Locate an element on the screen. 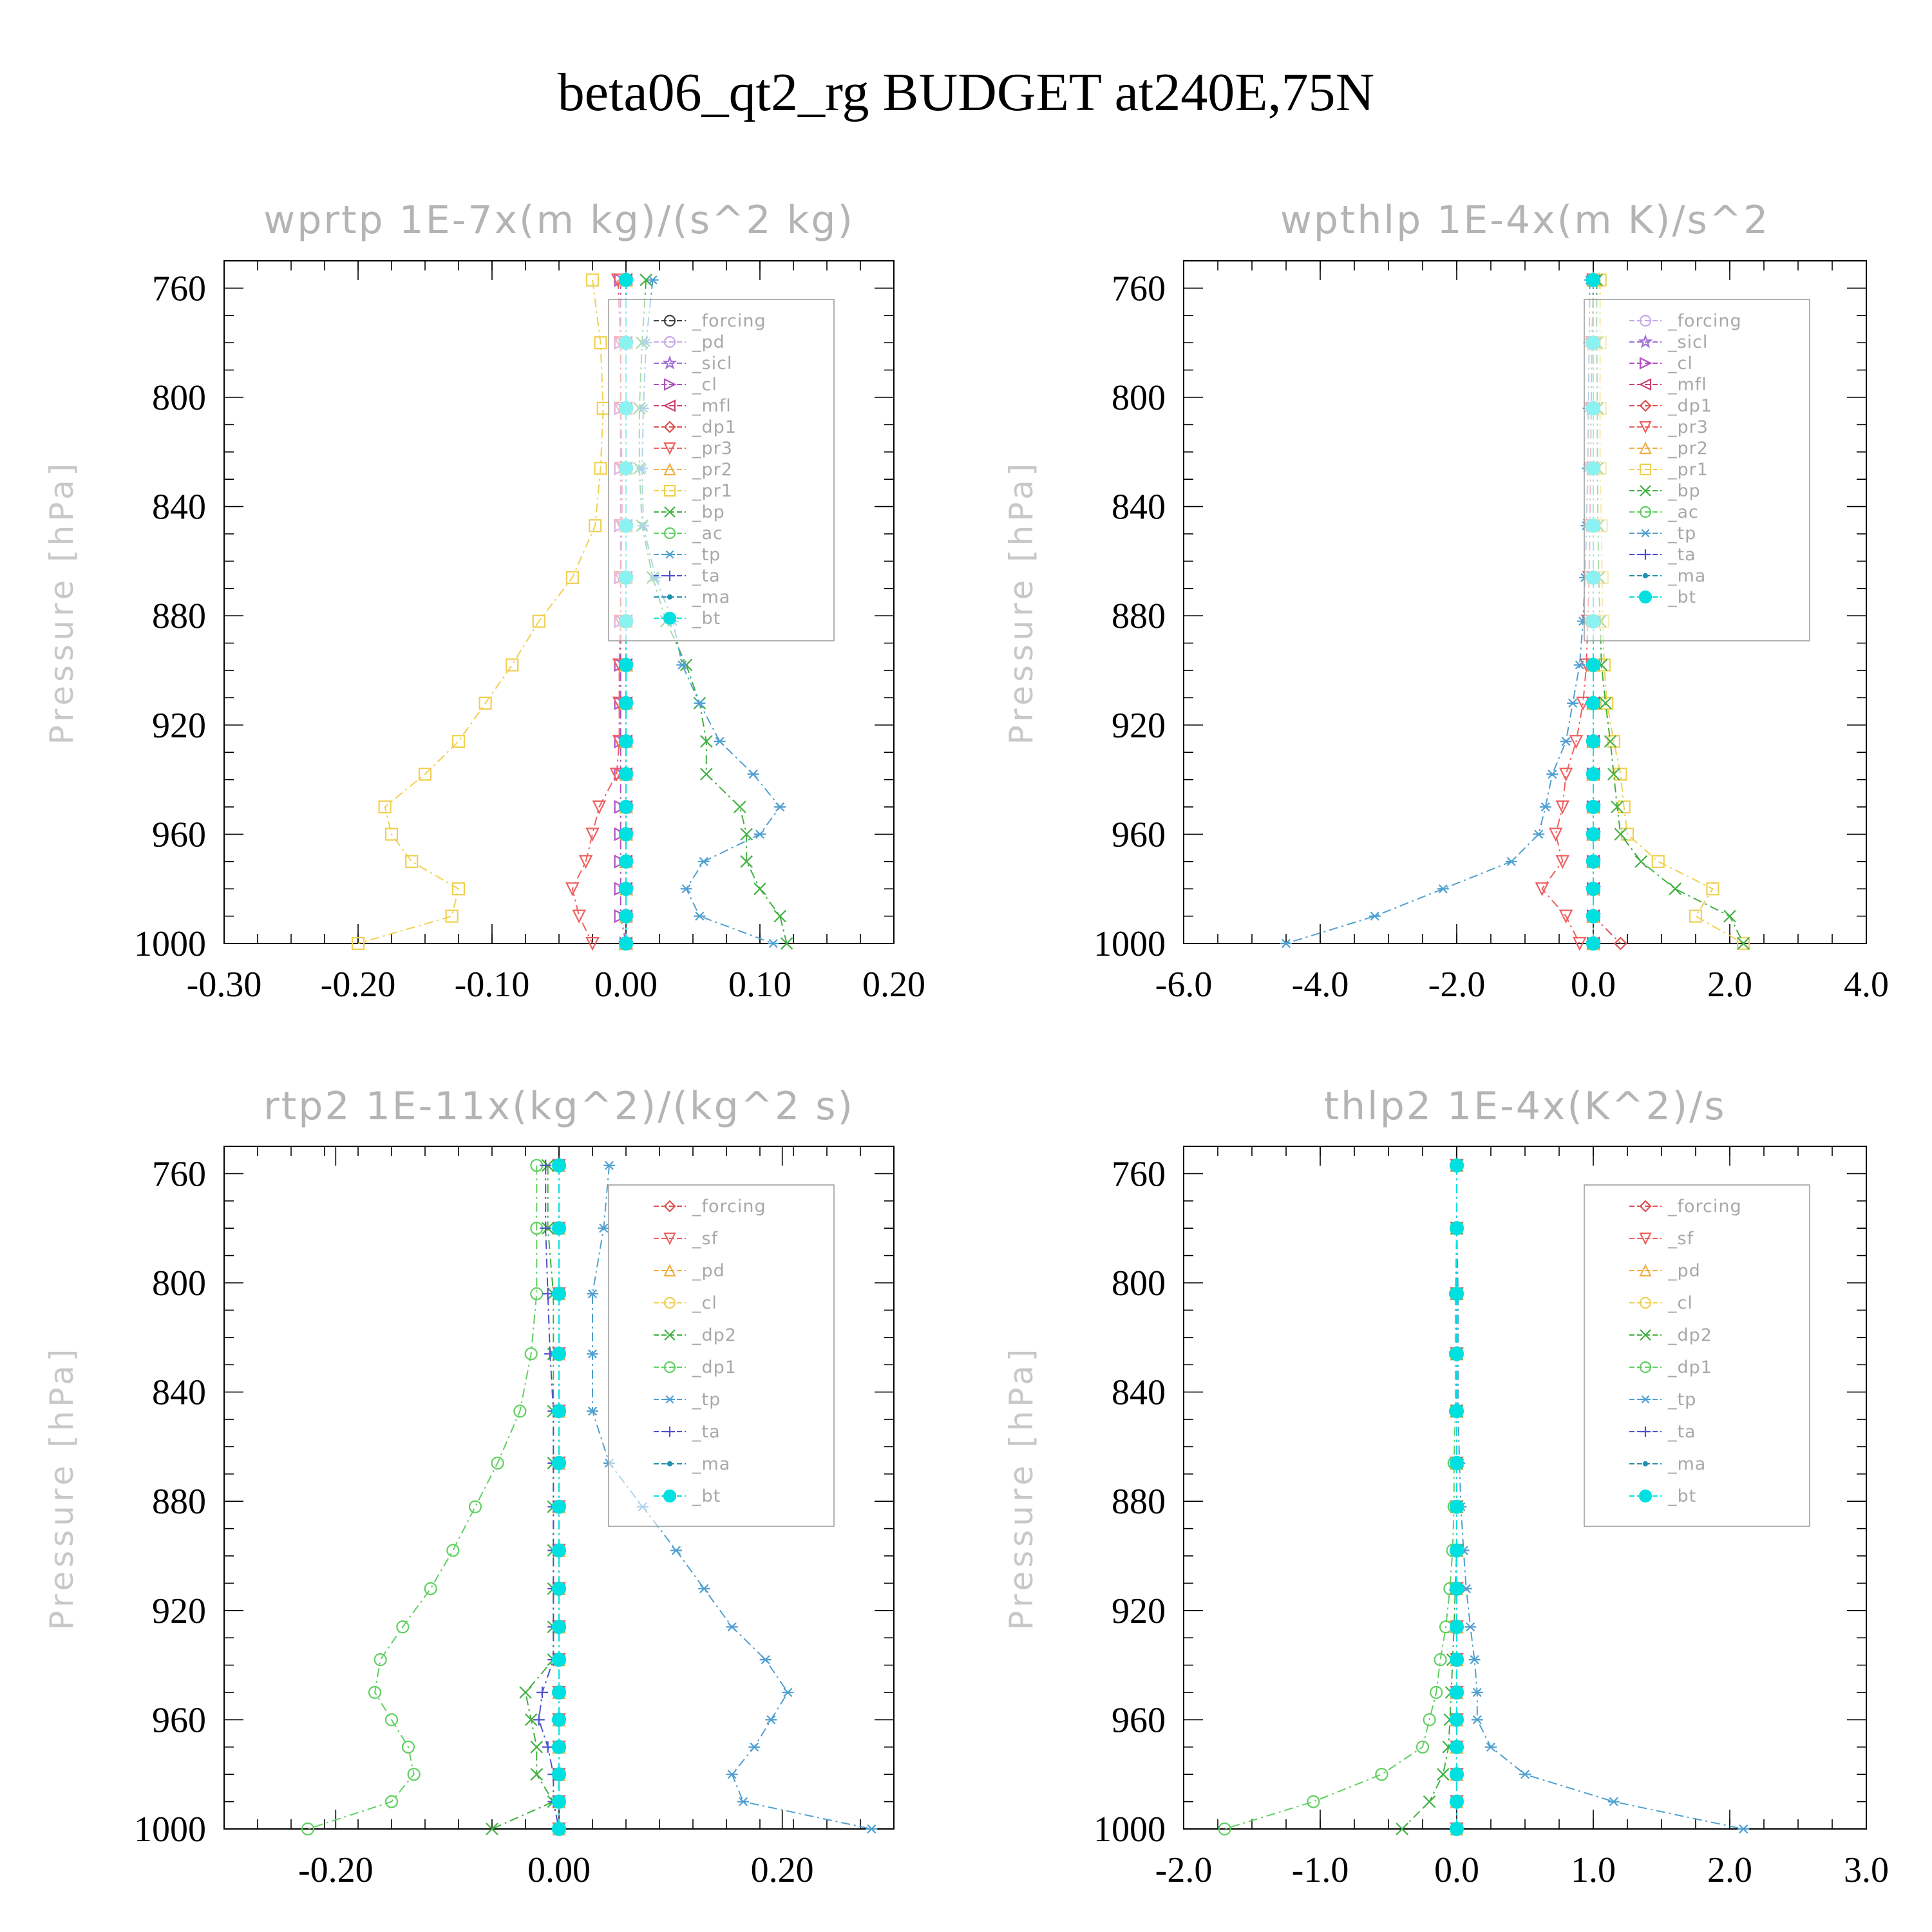 This screenshot has height=1932, width=1932. legend-label_pr3: _pr3 is located at coordinates (713, 449).